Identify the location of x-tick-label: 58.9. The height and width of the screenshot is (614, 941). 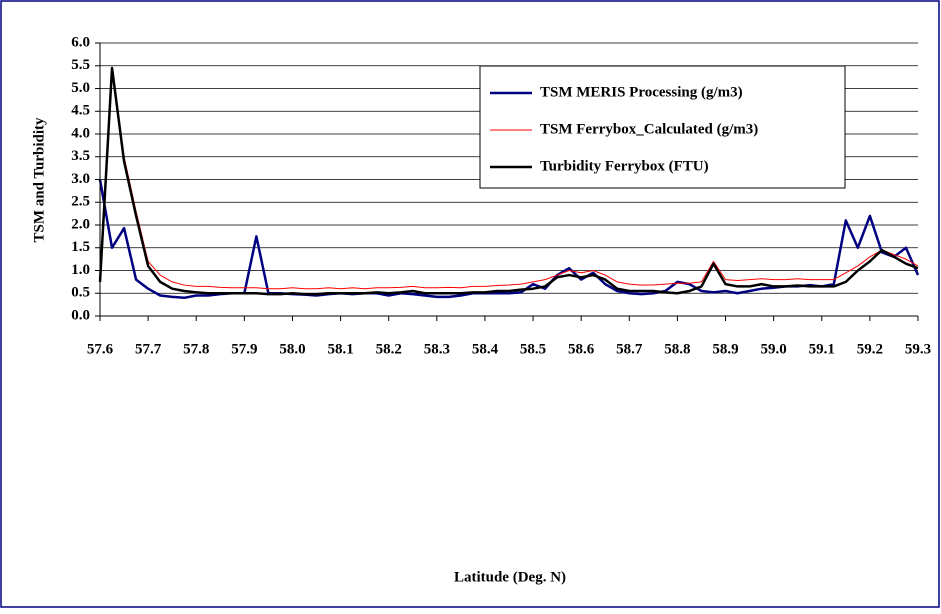
(725, 349).